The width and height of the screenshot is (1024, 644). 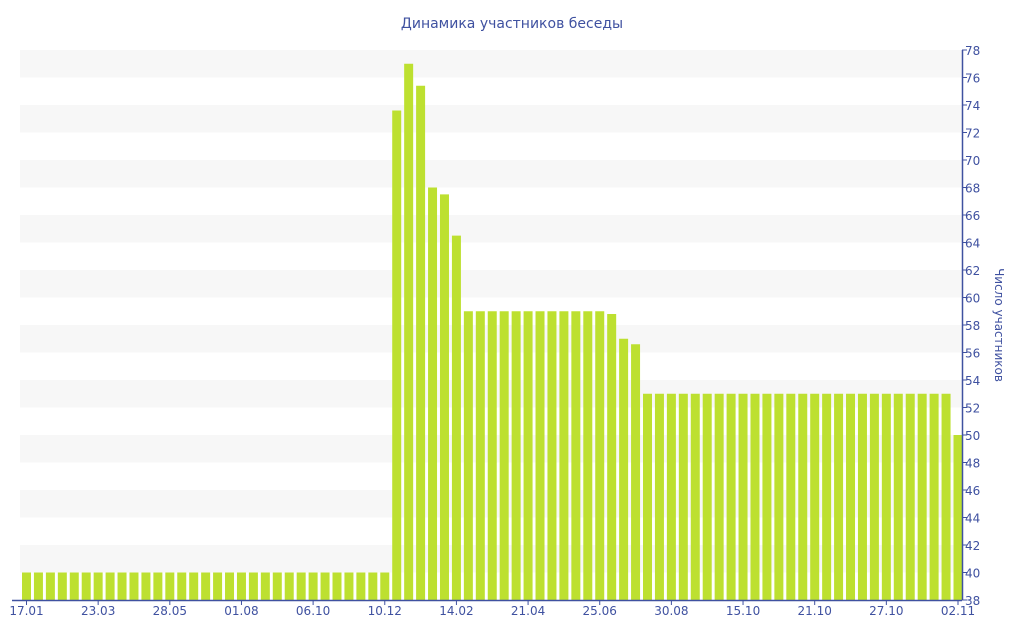 I want to click on x-tick-label: 28.05, so click(x=170, y=611).